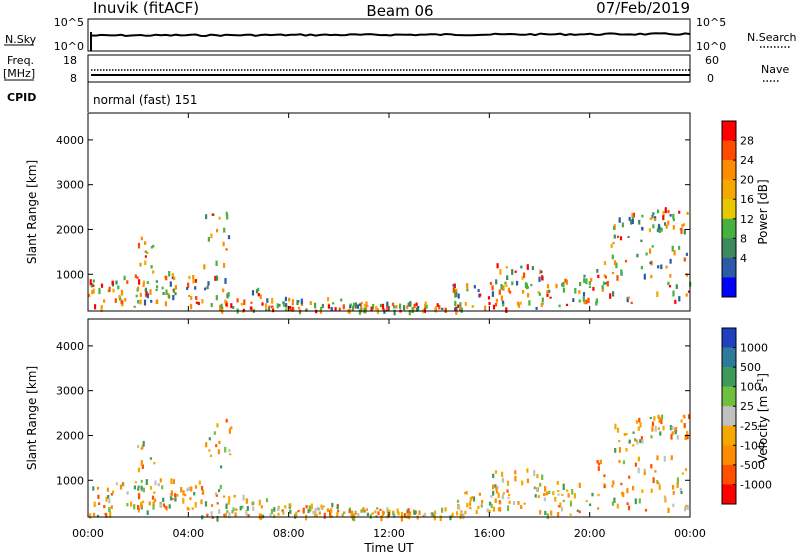 This screenshot has height=554, width=800. I want to click on velocity-colorbar-label-main: Velocity [m s, so click(763, 424).